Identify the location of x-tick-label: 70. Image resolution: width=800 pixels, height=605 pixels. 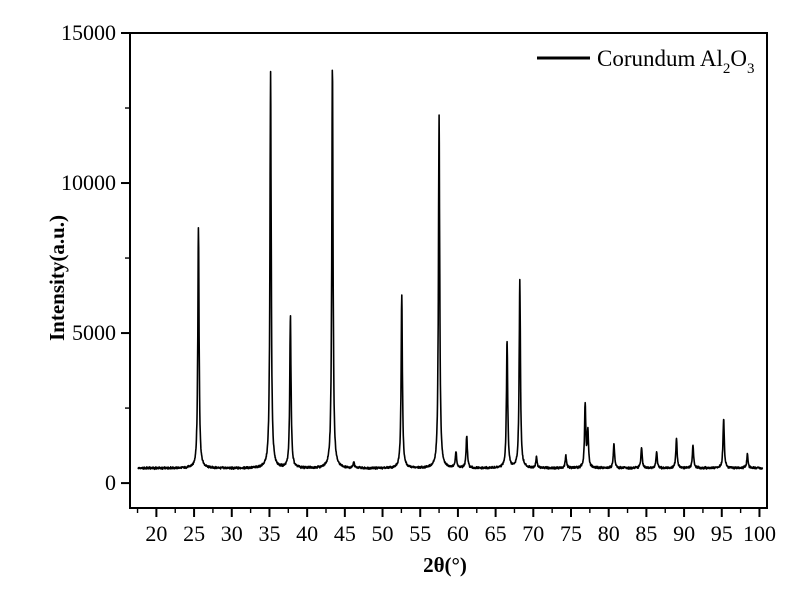
(533, 533).